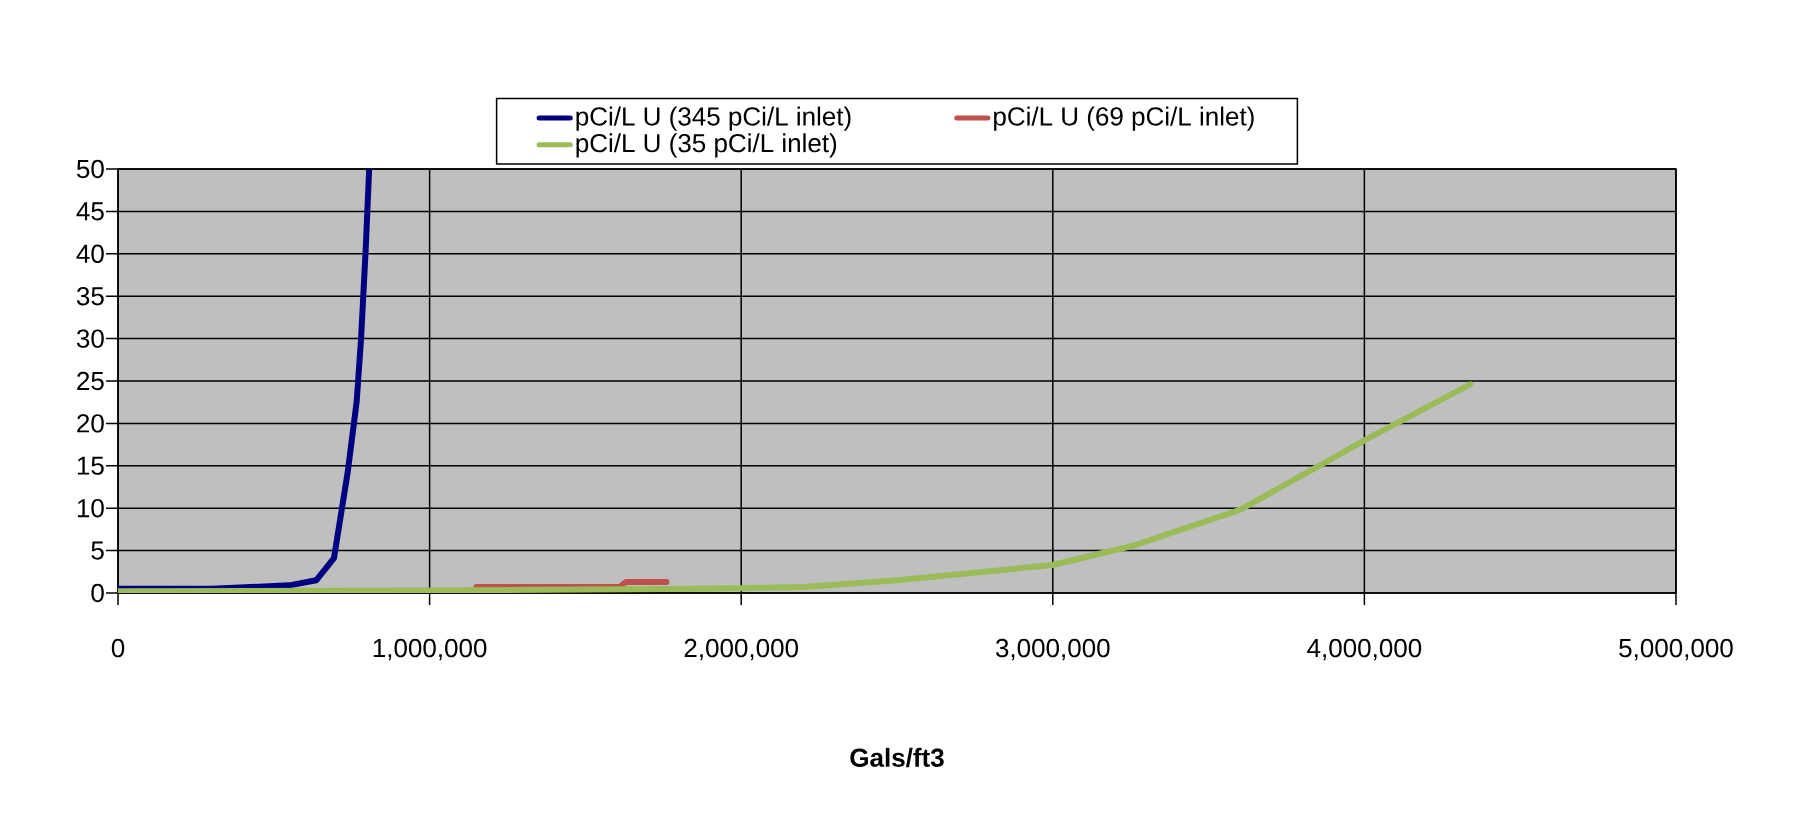  I want to click on y-tick-label: 35, so click(90, 296).